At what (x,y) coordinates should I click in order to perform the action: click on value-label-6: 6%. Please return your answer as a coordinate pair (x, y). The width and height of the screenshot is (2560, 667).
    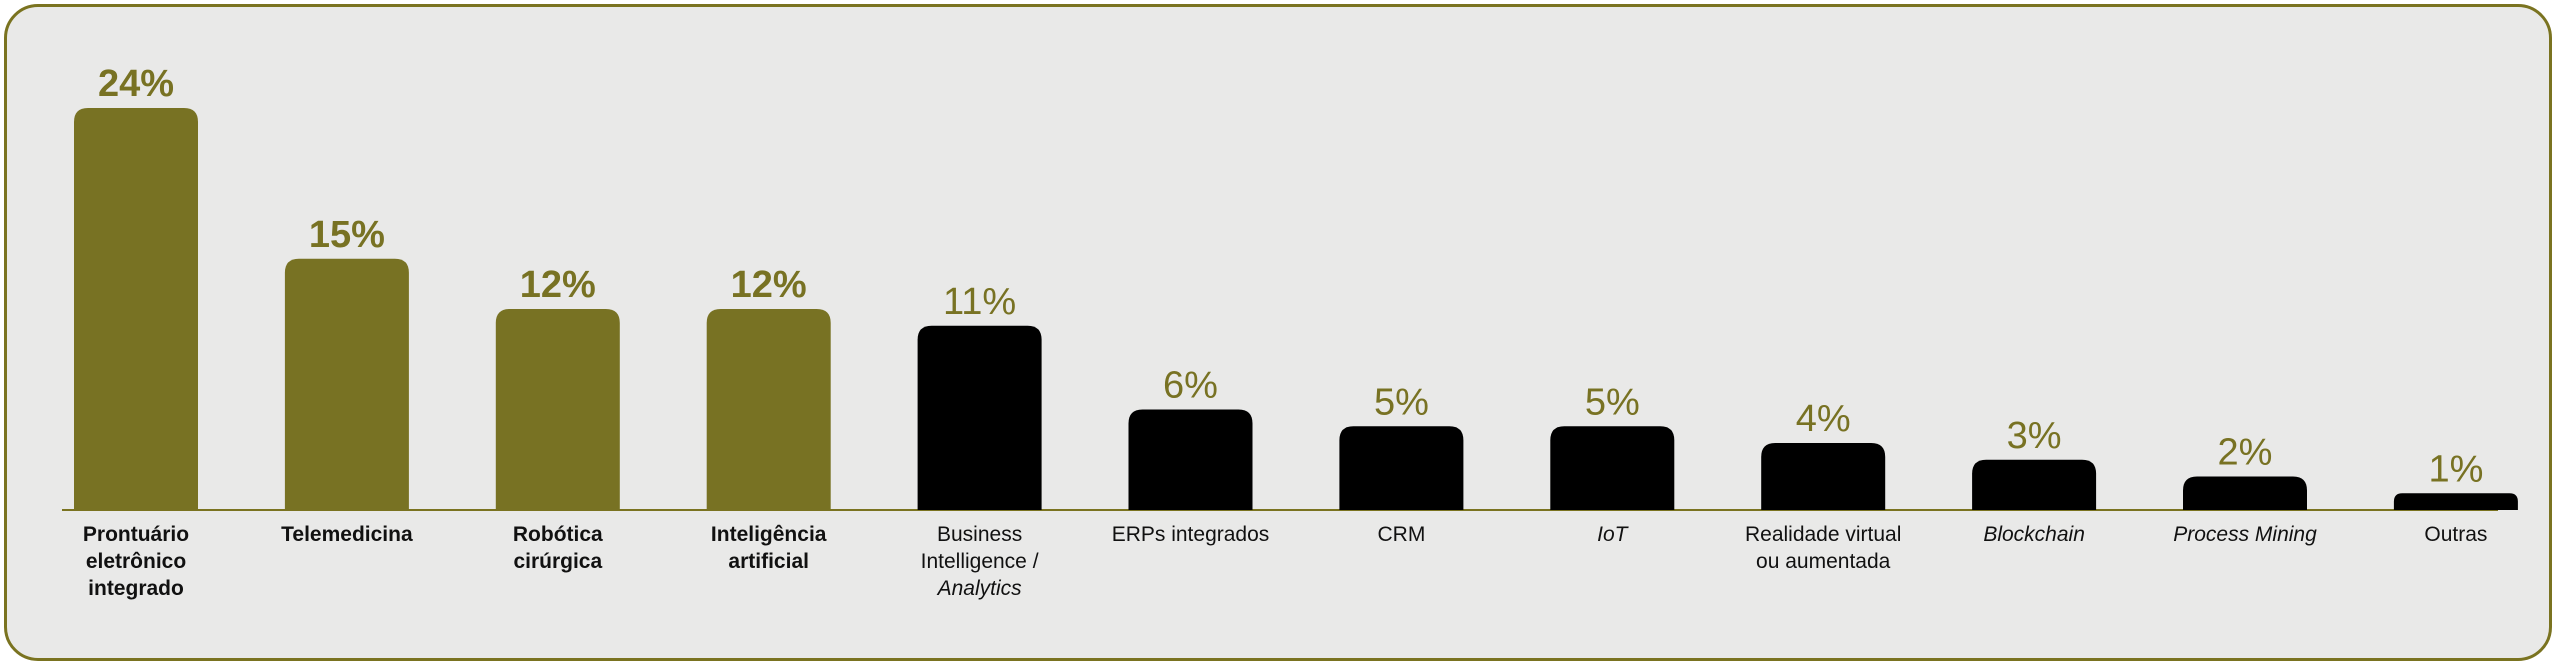
    Looking at the image, I should click on (1190, 386).